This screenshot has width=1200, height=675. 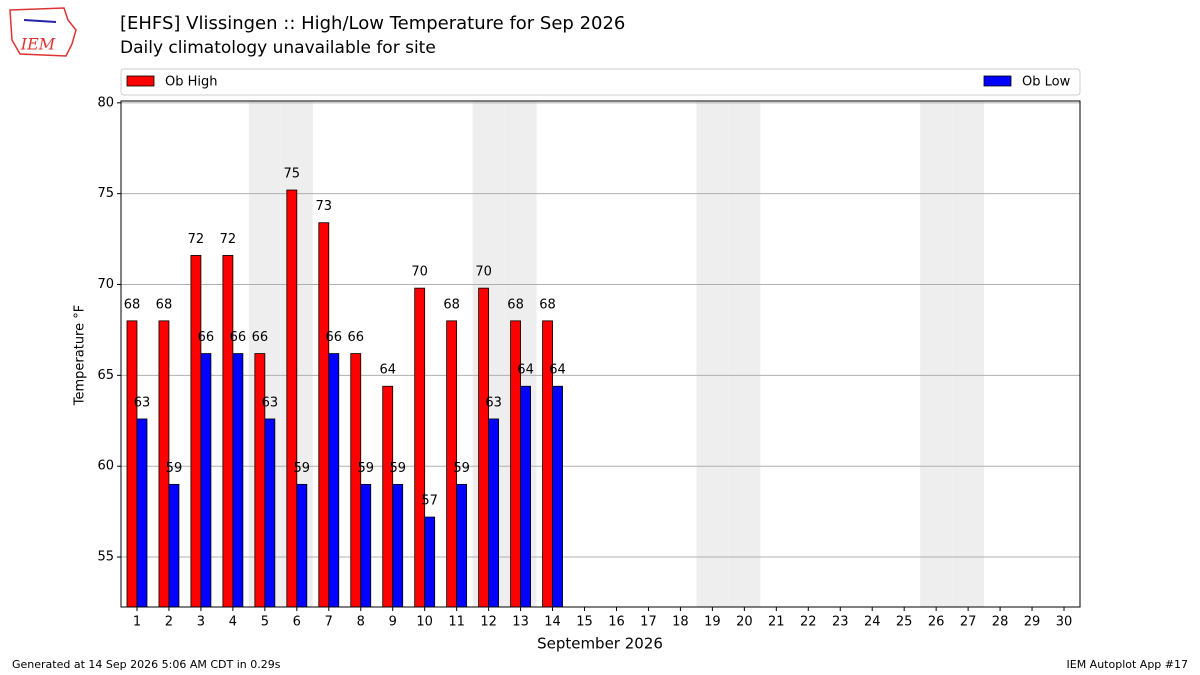 I want to click on x-axis-label: September 2026, so click(x=600, y=644).